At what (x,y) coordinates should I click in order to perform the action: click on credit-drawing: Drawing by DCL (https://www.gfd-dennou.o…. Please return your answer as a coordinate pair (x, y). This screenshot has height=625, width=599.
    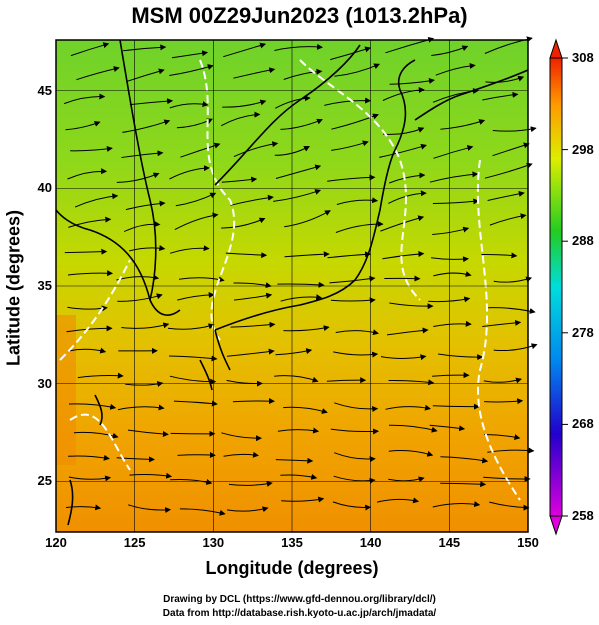
    Looking at the image, I should click on (299, 599).